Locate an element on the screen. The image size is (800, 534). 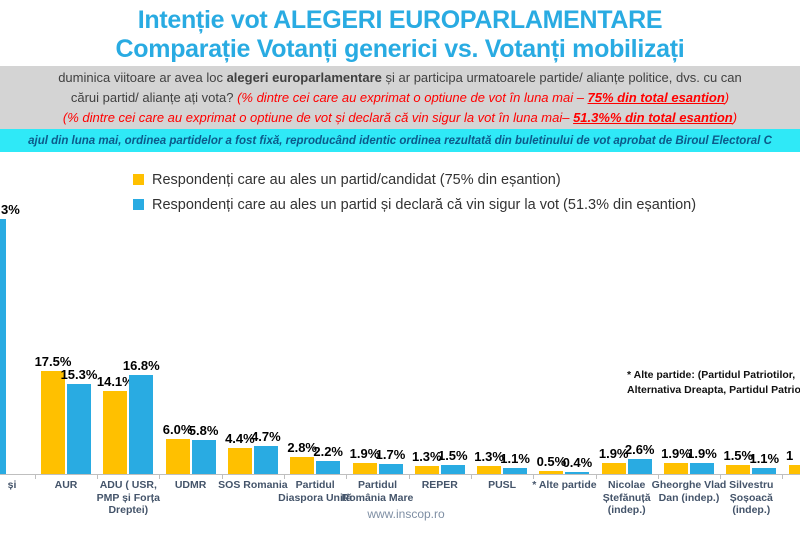
category-label-0: și is located at coordinates (12, 485).